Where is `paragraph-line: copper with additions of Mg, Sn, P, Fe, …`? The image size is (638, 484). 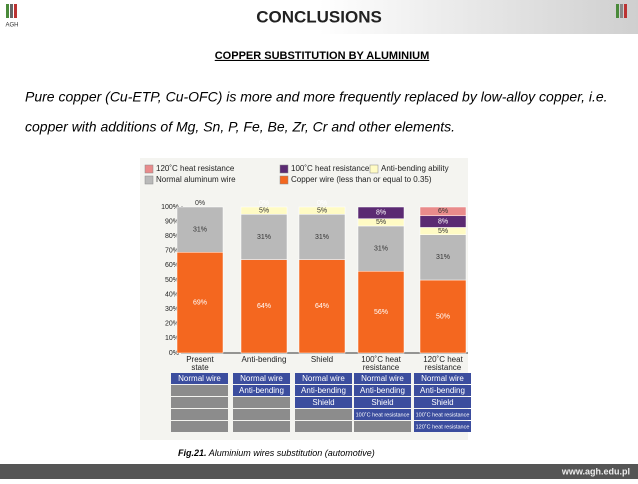 paragraph-line: copper with additions of Mg, Sn, P, Fe, … is located at coordinates (240, 127).